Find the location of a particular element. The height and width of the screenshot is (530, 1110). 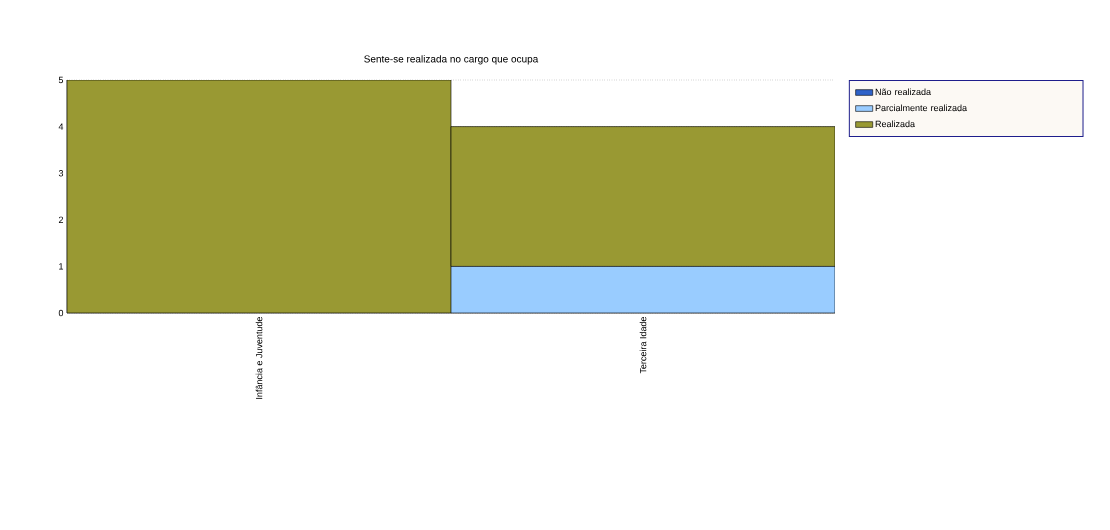

legend-label: Realizada is located at coordinates (895, 124).